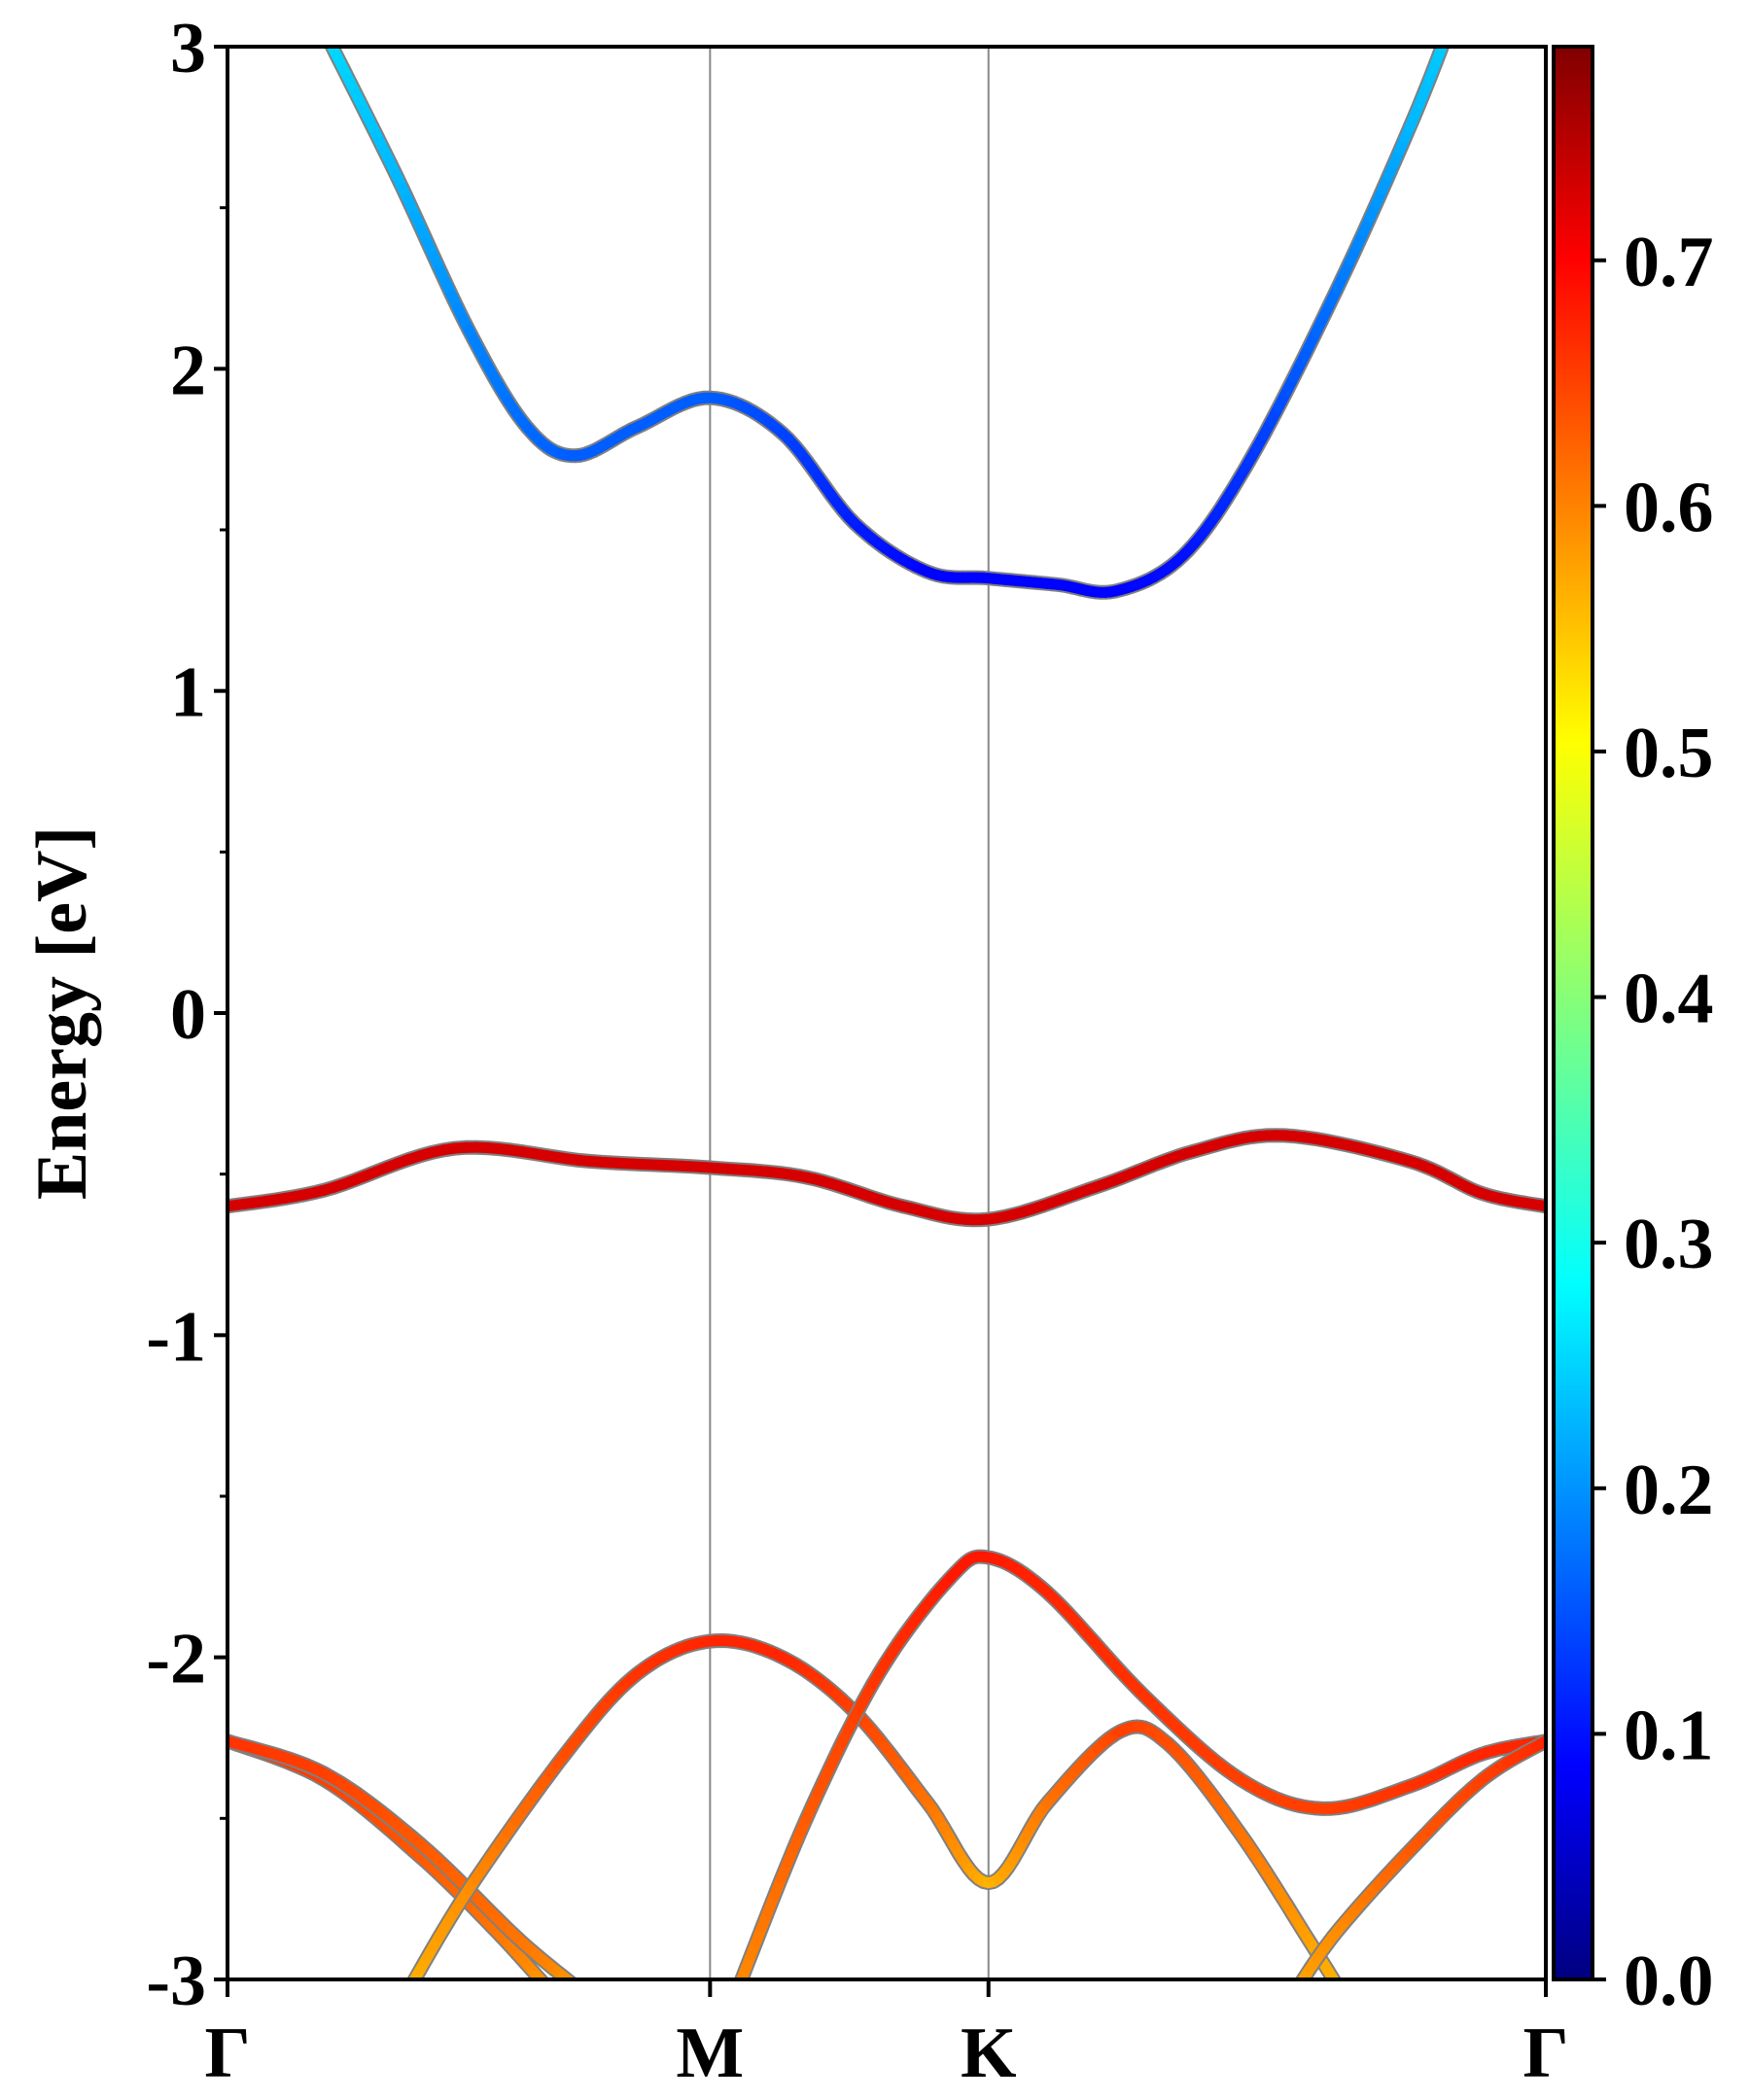 The image size is (1750, 2100). Describe the element at coordinates (989, 2053) in the screenshot. I see `x-tick-label: K` at that location.